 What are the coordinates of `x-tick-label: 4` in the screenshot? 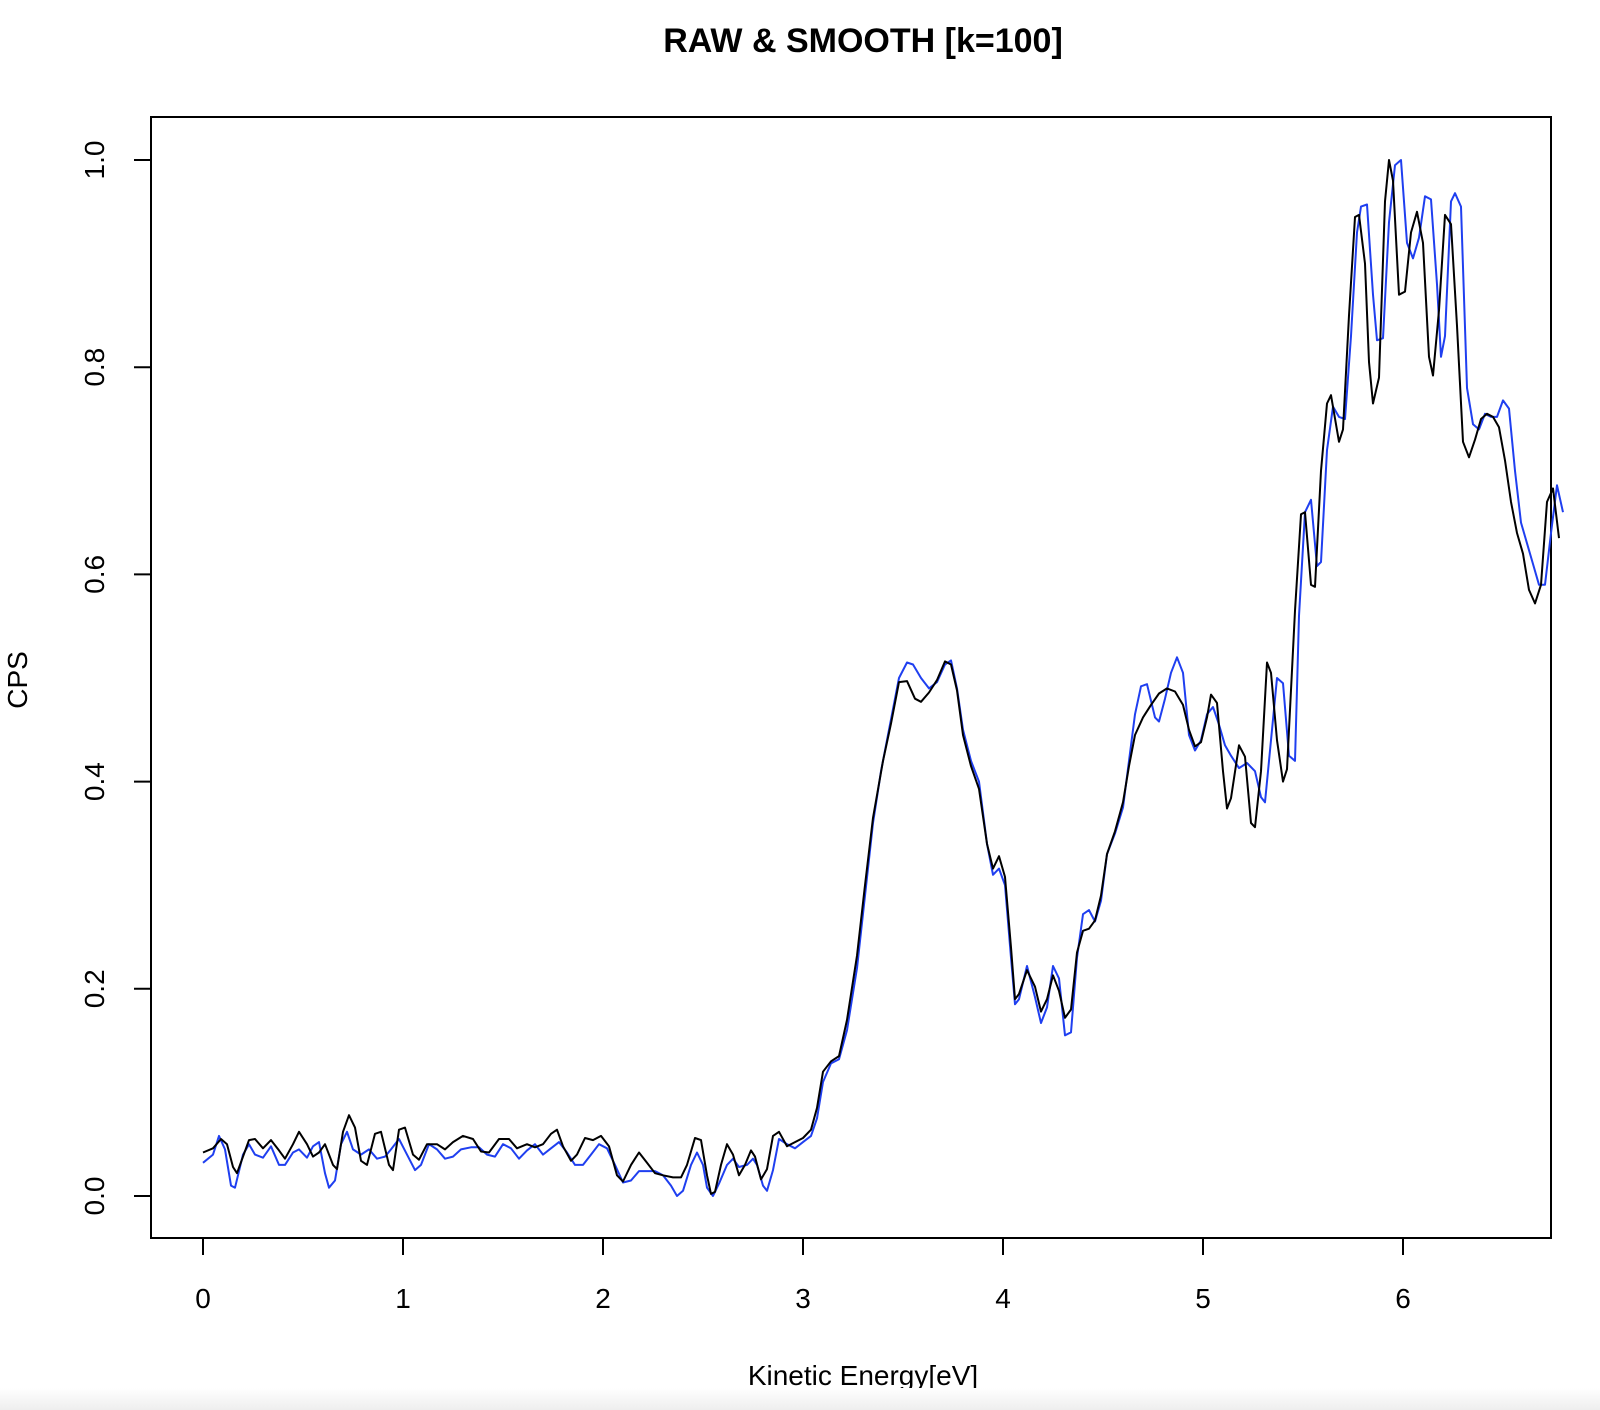 It's located at (1003, 1298).